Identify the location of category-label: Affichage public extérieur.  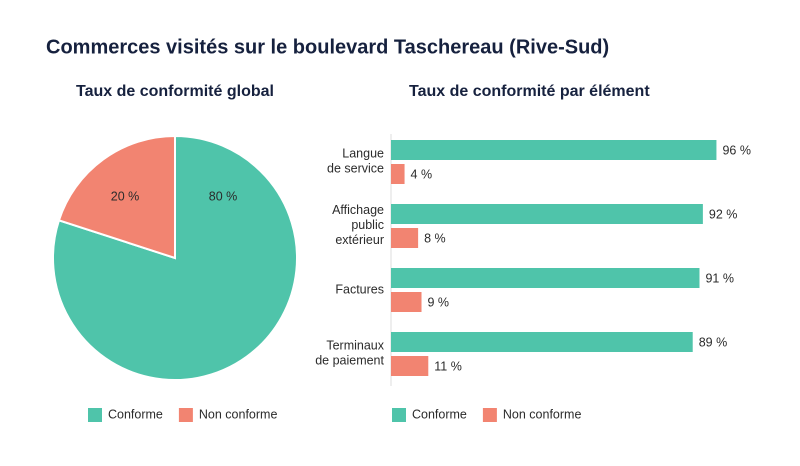
(358, 225).